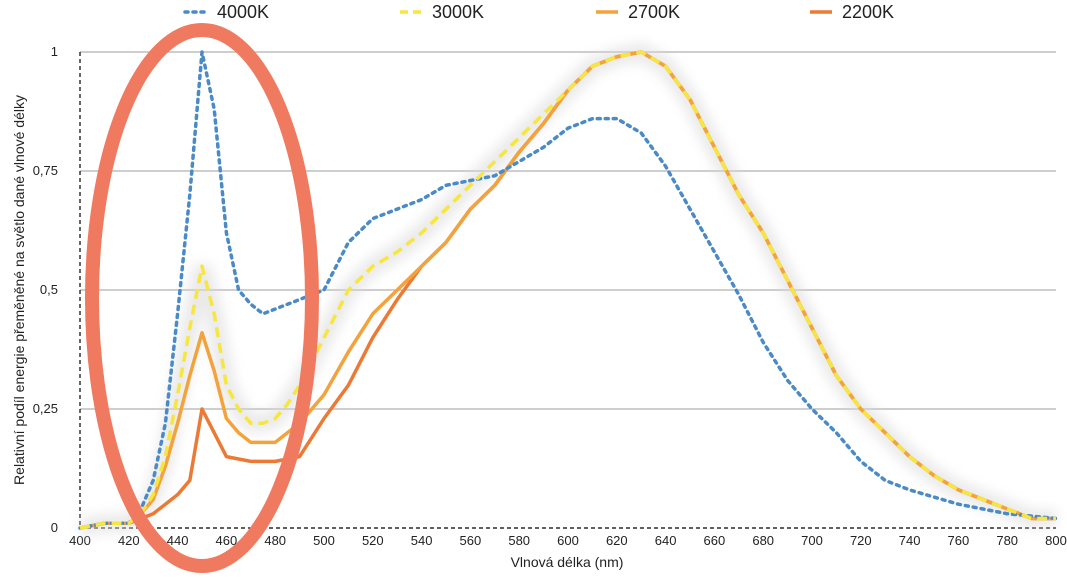 Image resolution: width=1067 pixels, height=578 pixels. What do you see at coordinates (80, 540) in the screenshot?
I see `x-tick-label: 400` at bounding box center [80, 540].